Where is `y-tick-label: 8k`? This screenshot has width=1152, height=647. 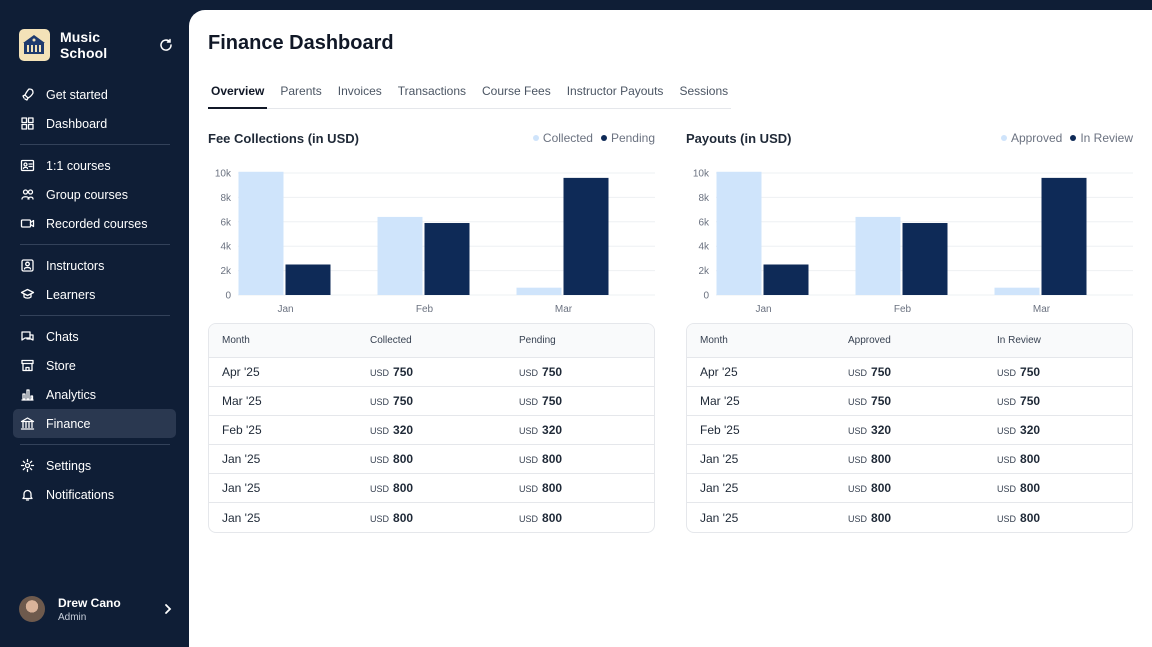 y-tick-label: 8k is located at coordinates (226, 198).